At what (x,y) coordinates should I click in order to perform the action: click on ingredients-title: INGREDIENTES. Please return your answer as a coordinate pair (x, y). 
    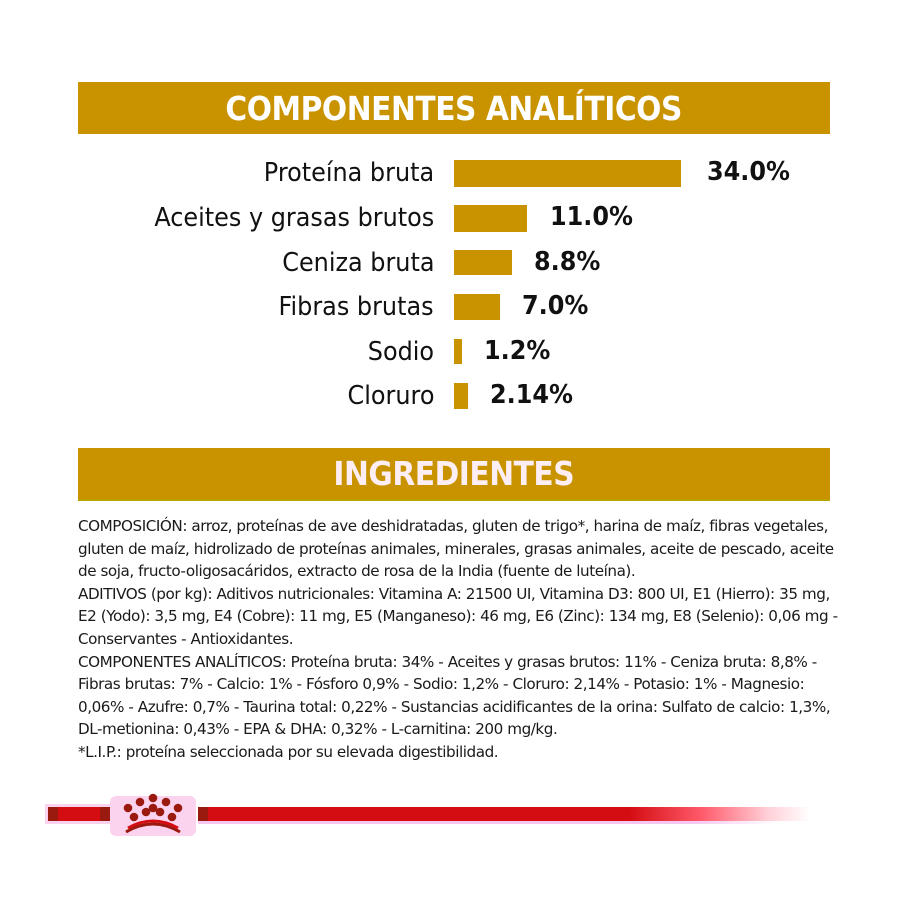
    Looking at the image, I should click on (454, 473).